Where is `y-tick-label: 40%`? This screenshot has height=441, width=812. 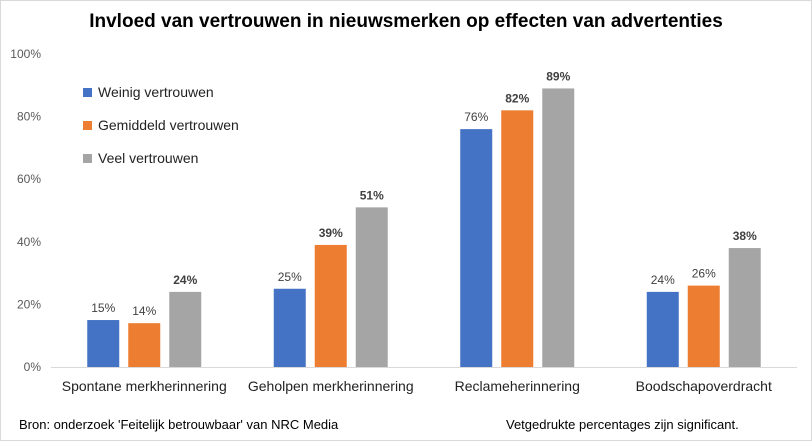 y-tick-label: 40% is located at coordinates (29, 242).